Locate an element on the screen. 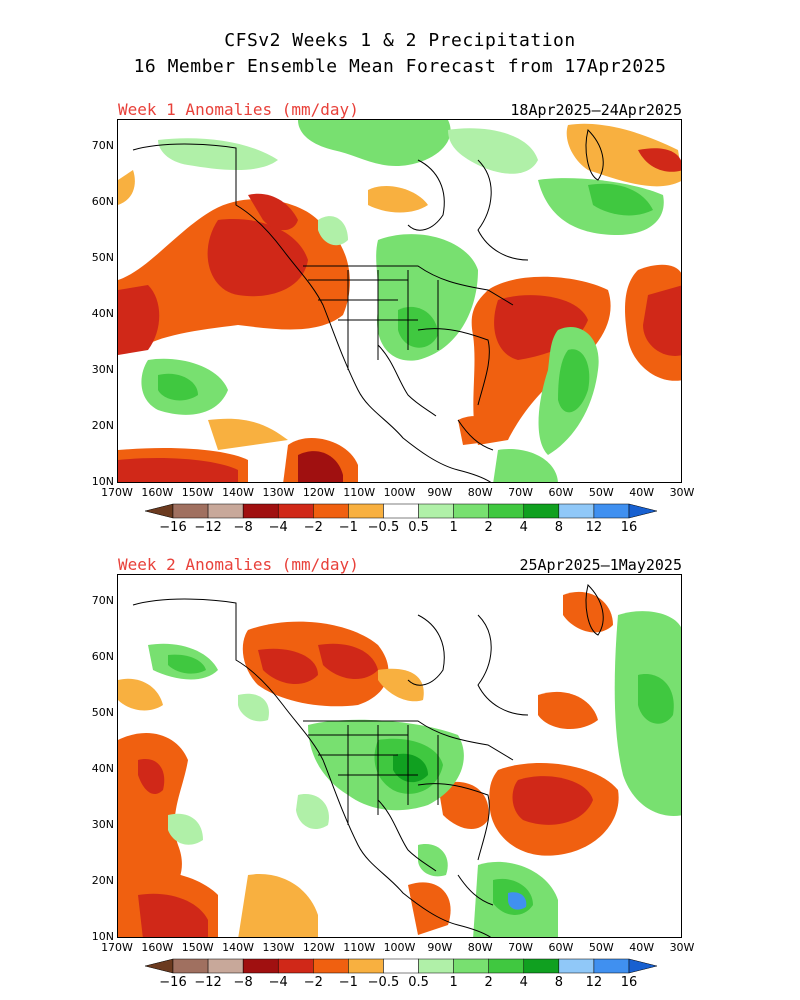  week2-dates: 25Apr2025–1May2025 is located at coordinates (600, 565).